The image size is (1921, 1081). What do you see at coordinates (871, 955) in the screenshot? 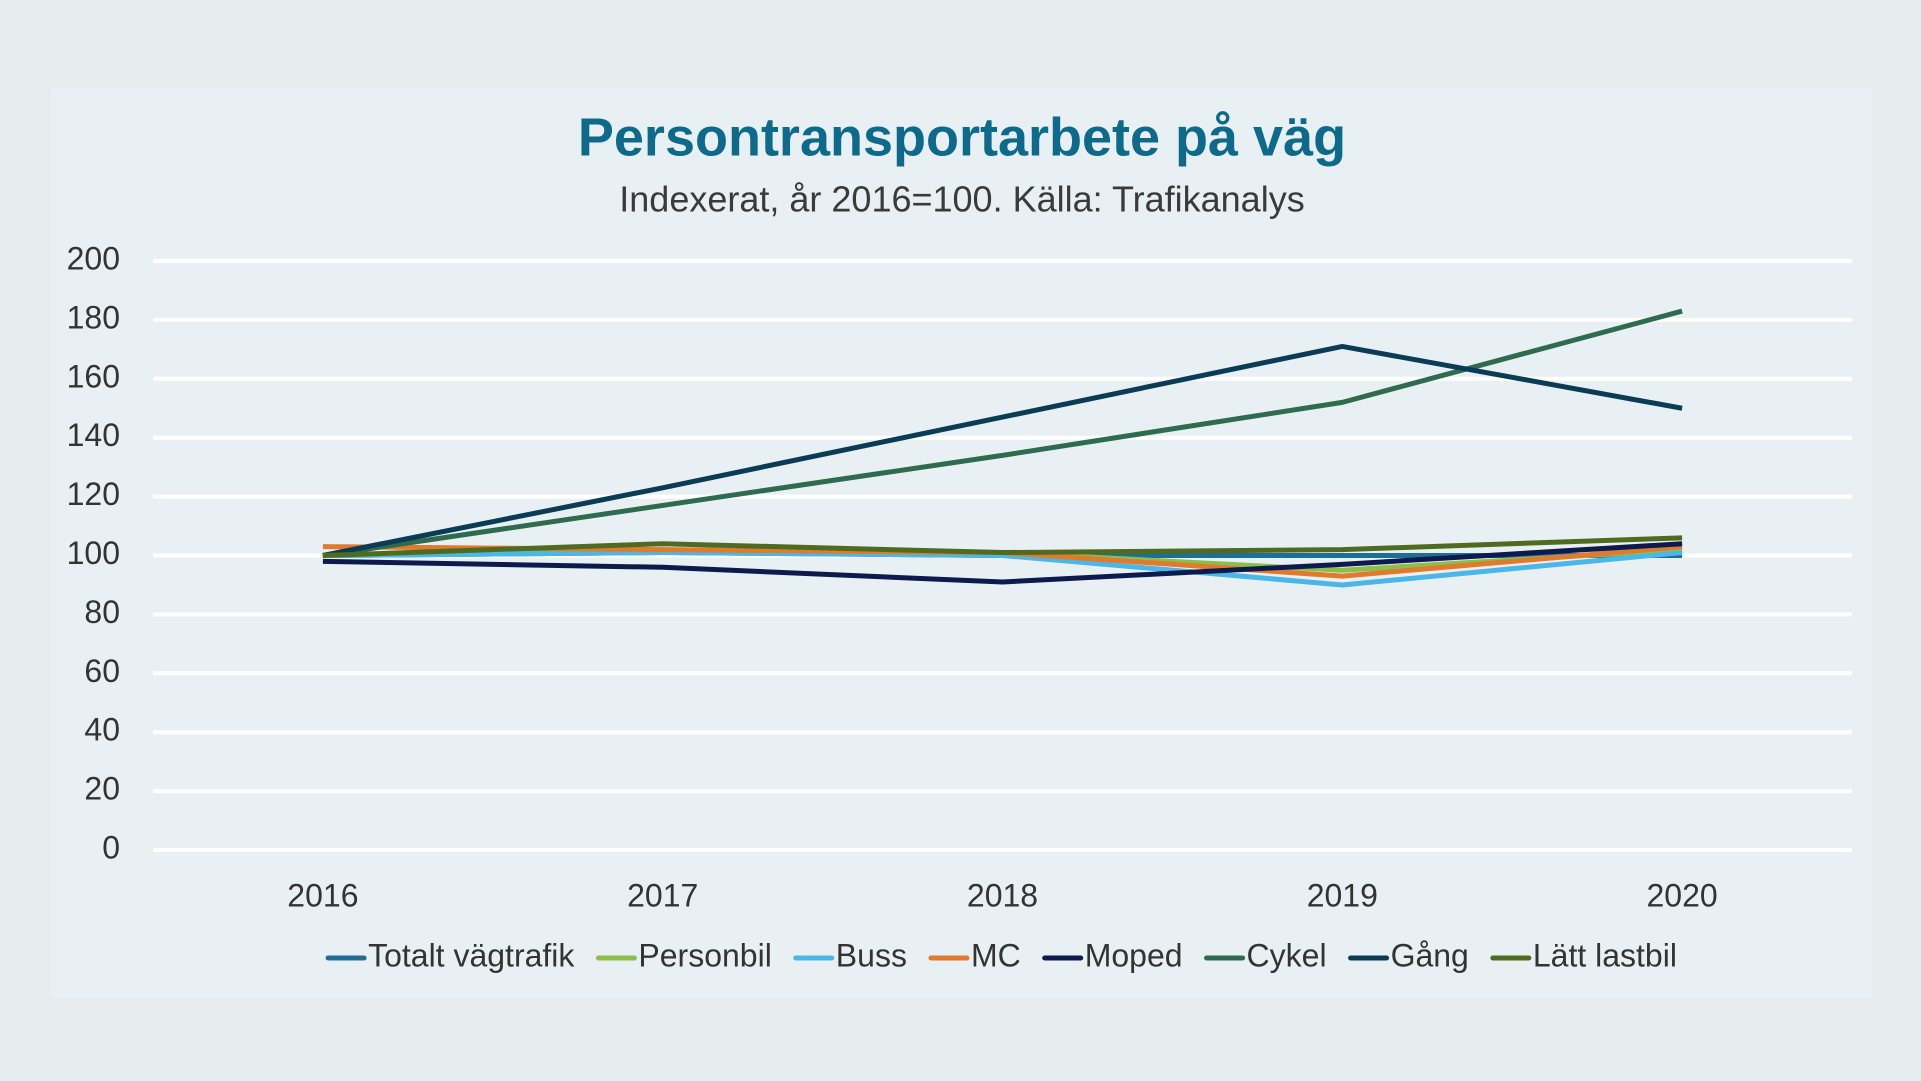
I see `legend-label: Buss` at bounding box center [871, 955].